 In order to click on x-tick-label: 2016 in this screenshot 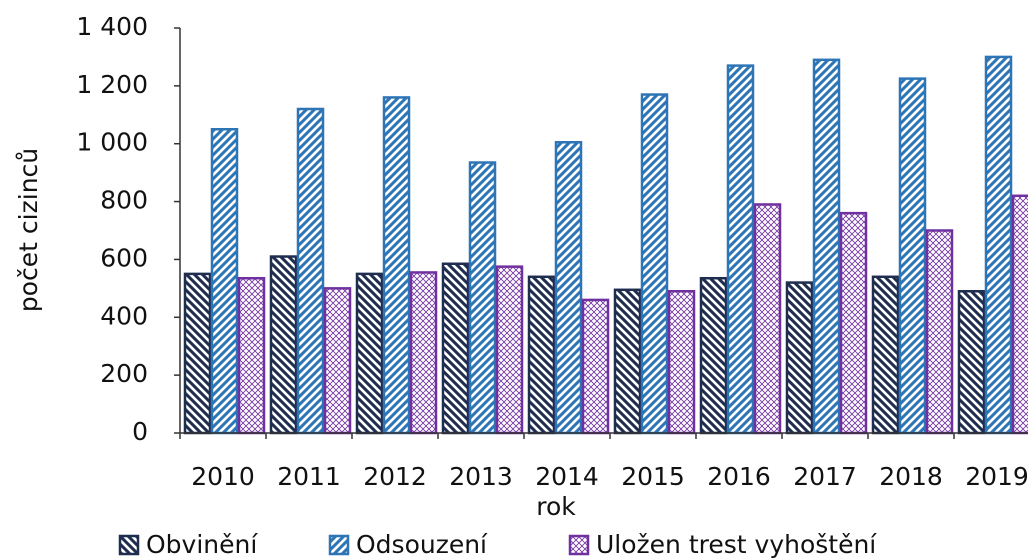, I will do `click(739, 476)`.